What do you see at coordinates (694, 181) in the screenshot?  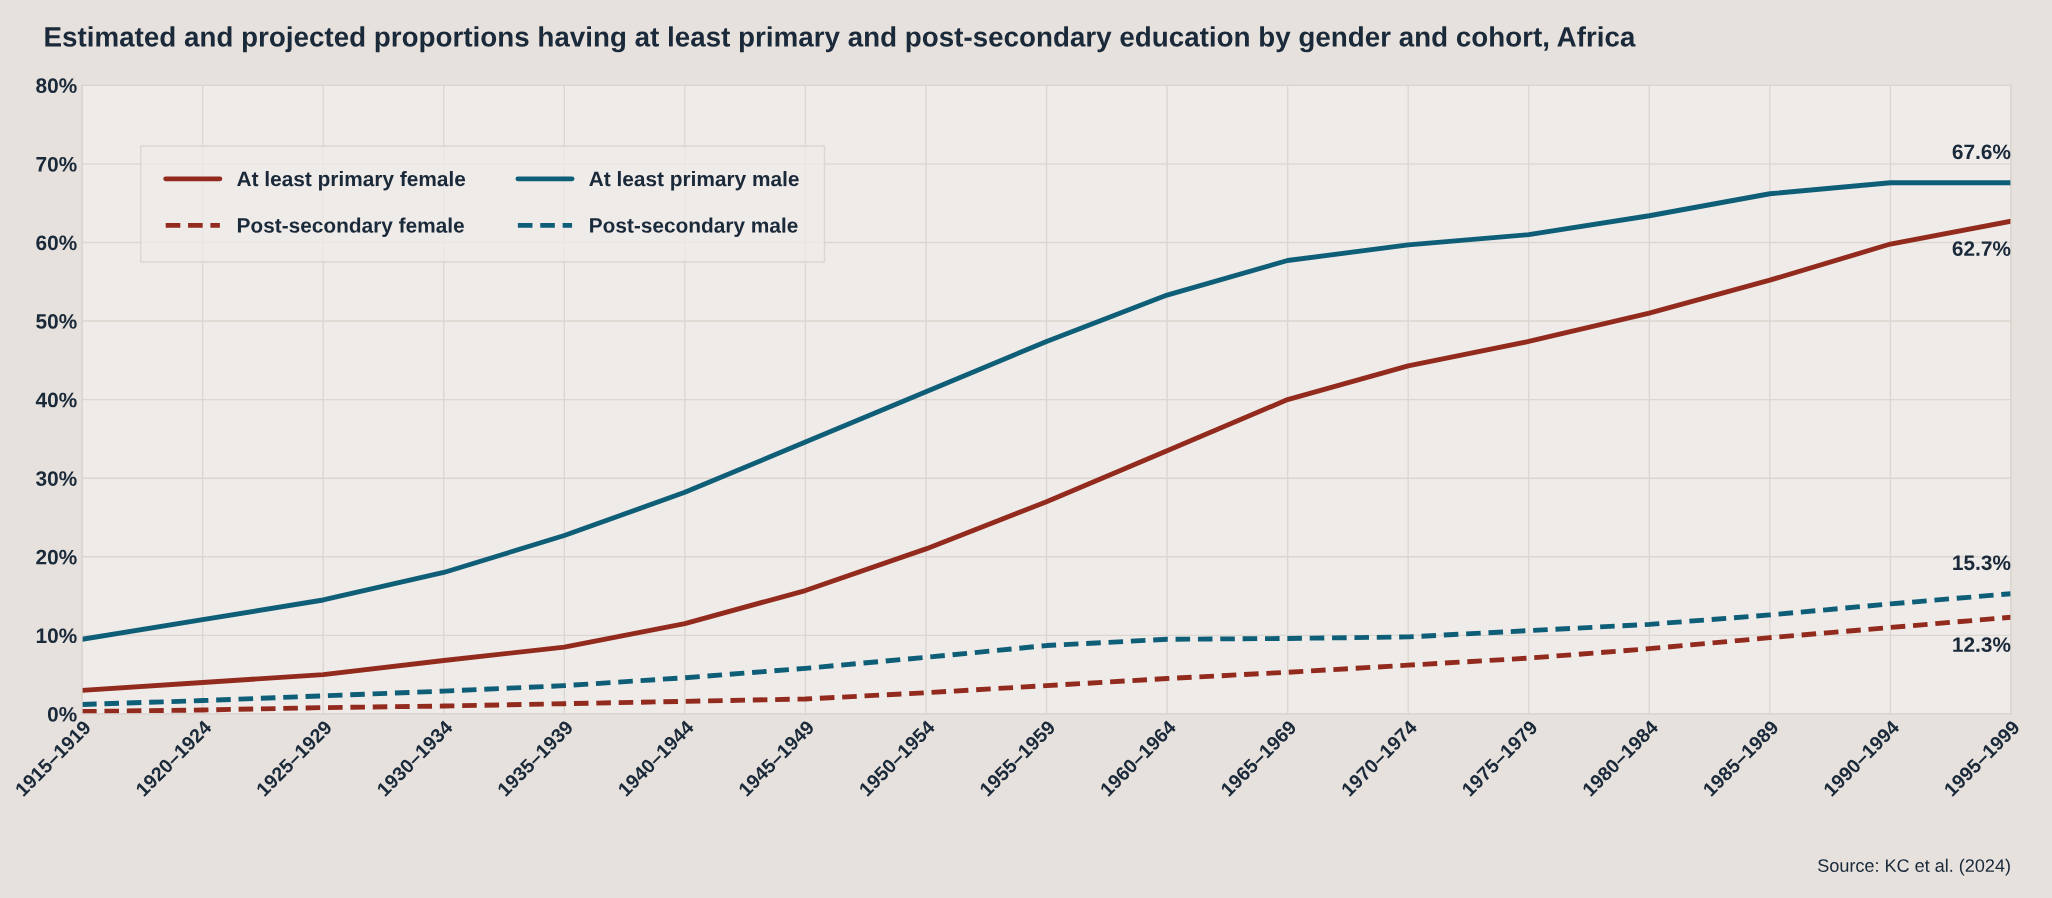 I see `legend-label: At least primary male` at bounding box center [694, 181].